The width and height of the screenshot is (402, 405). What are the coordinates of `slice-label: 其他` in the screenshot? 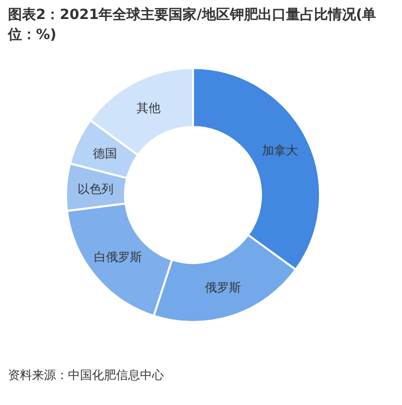 It's located at (148, 108).